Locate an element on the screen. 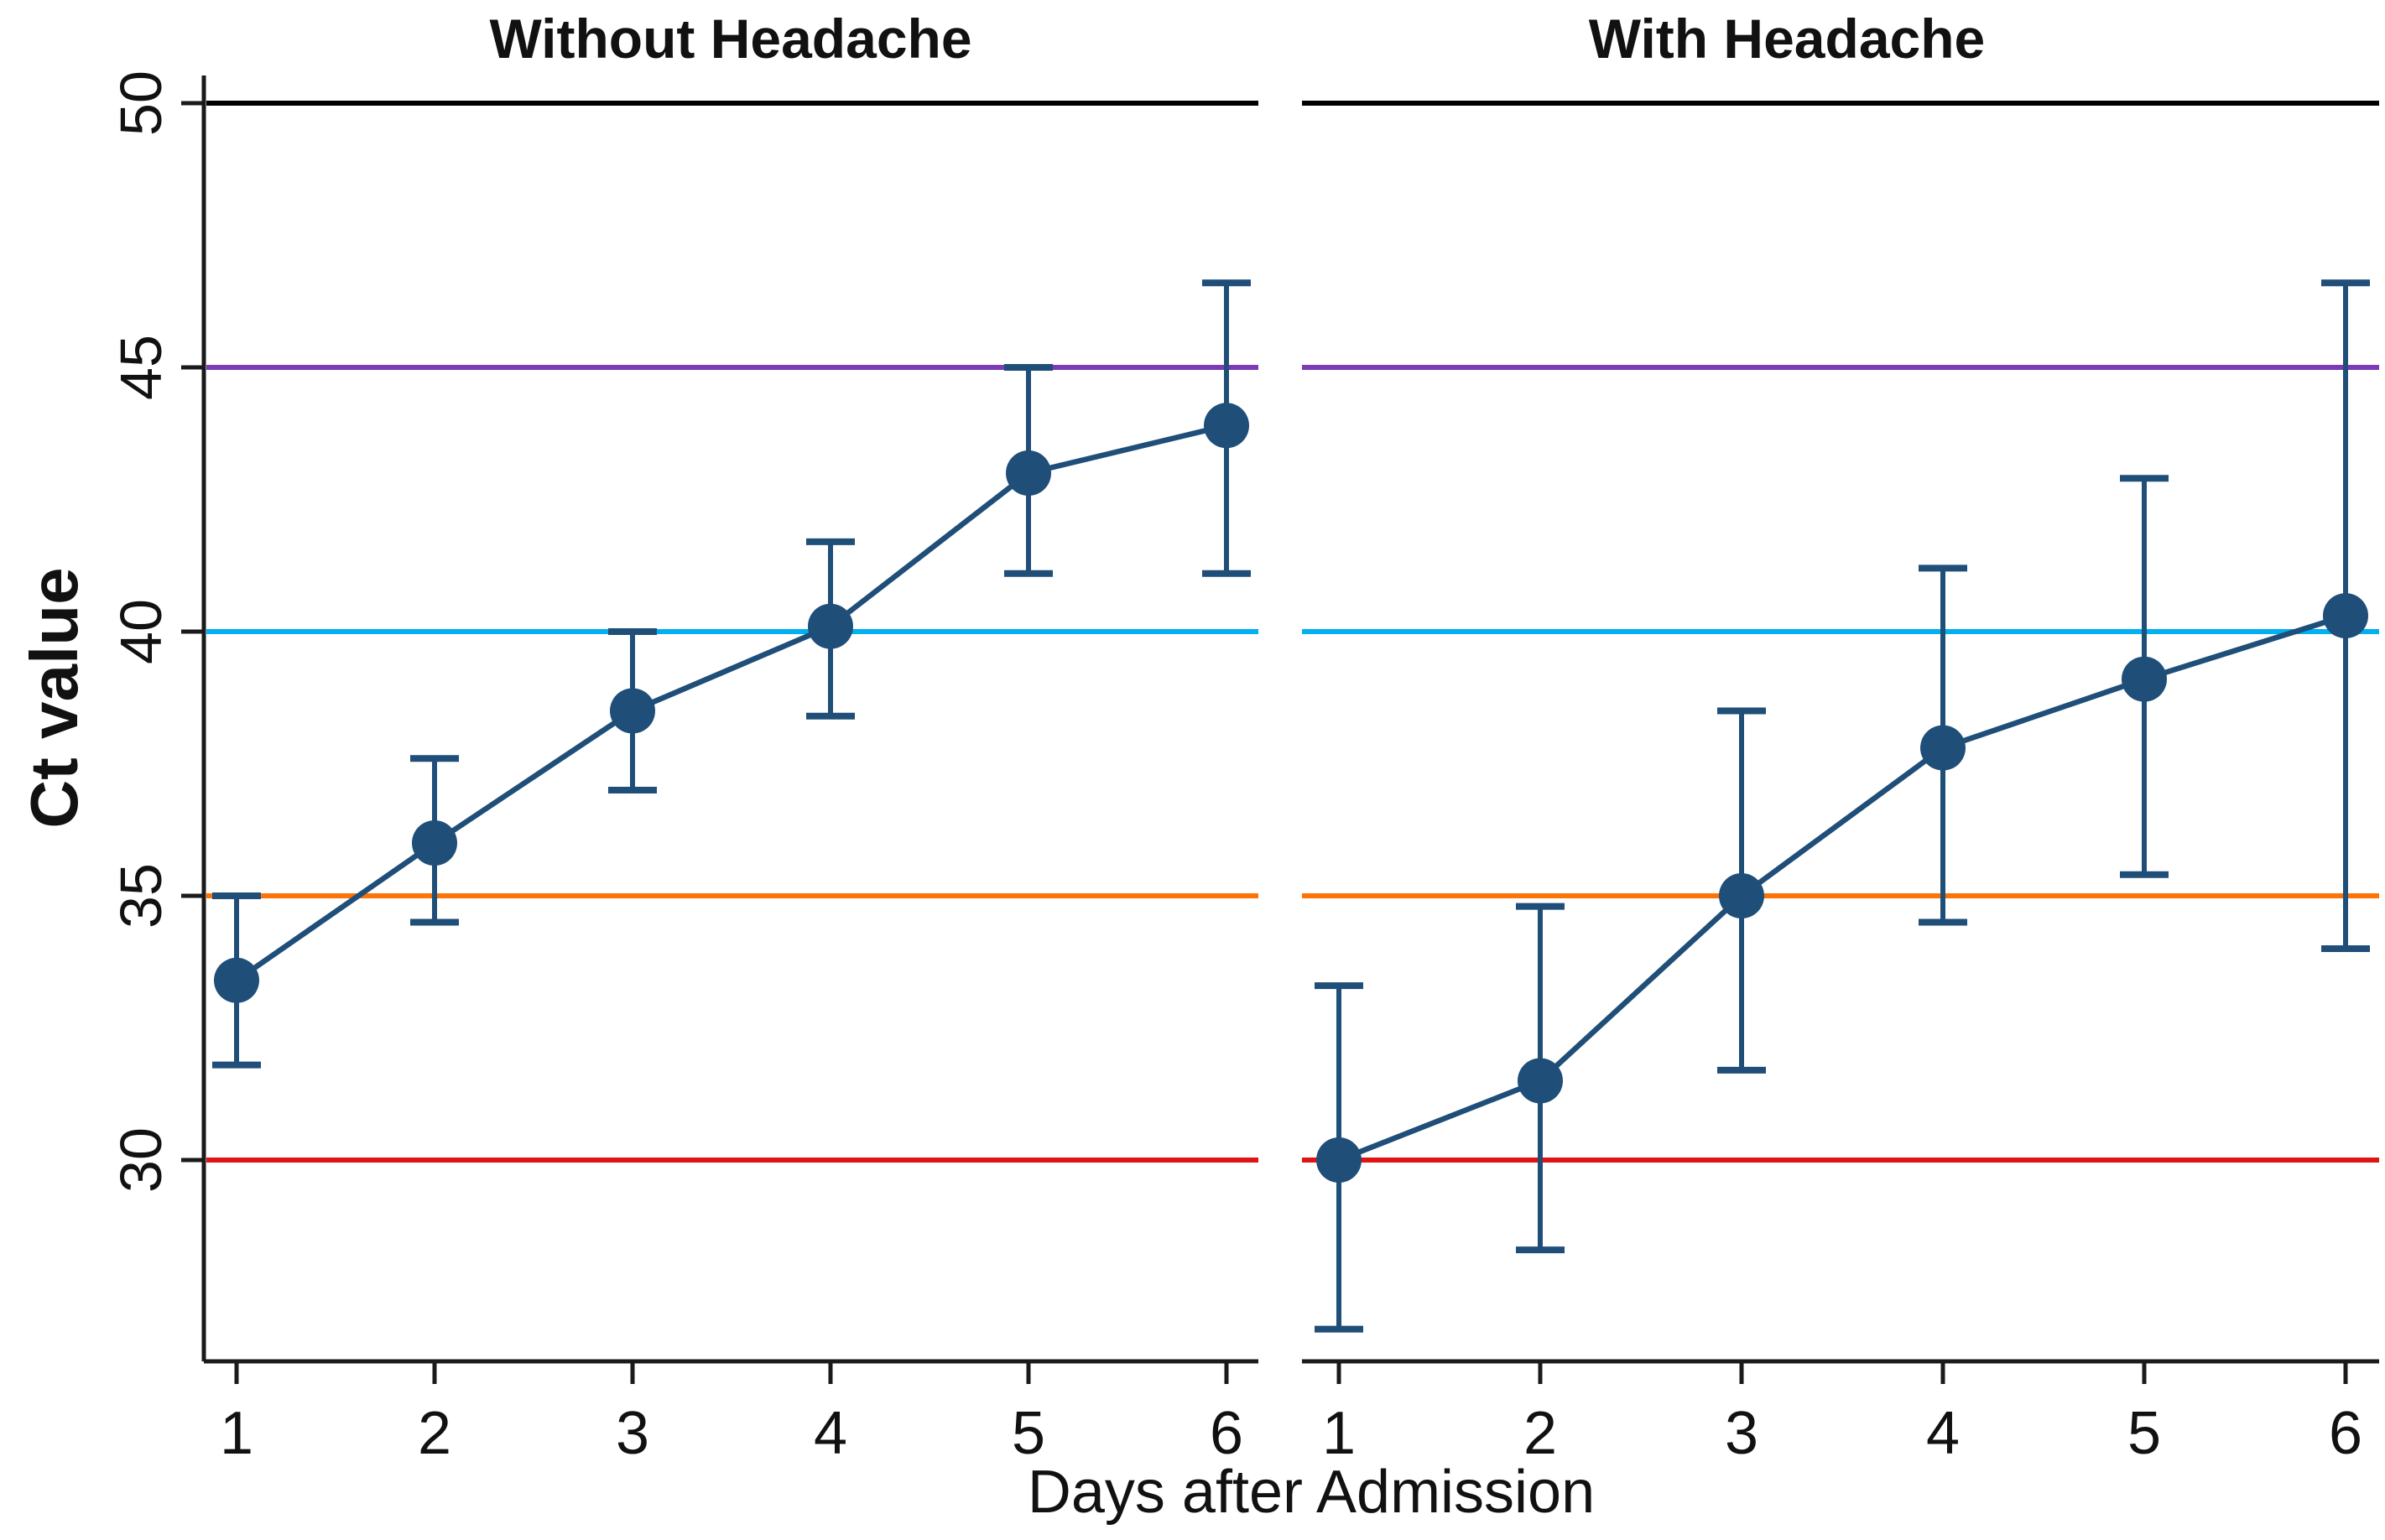 The width and height of the screenshot is (2385, 1540). y-tick-label-40: 40 is located at coordinates (141, 632).